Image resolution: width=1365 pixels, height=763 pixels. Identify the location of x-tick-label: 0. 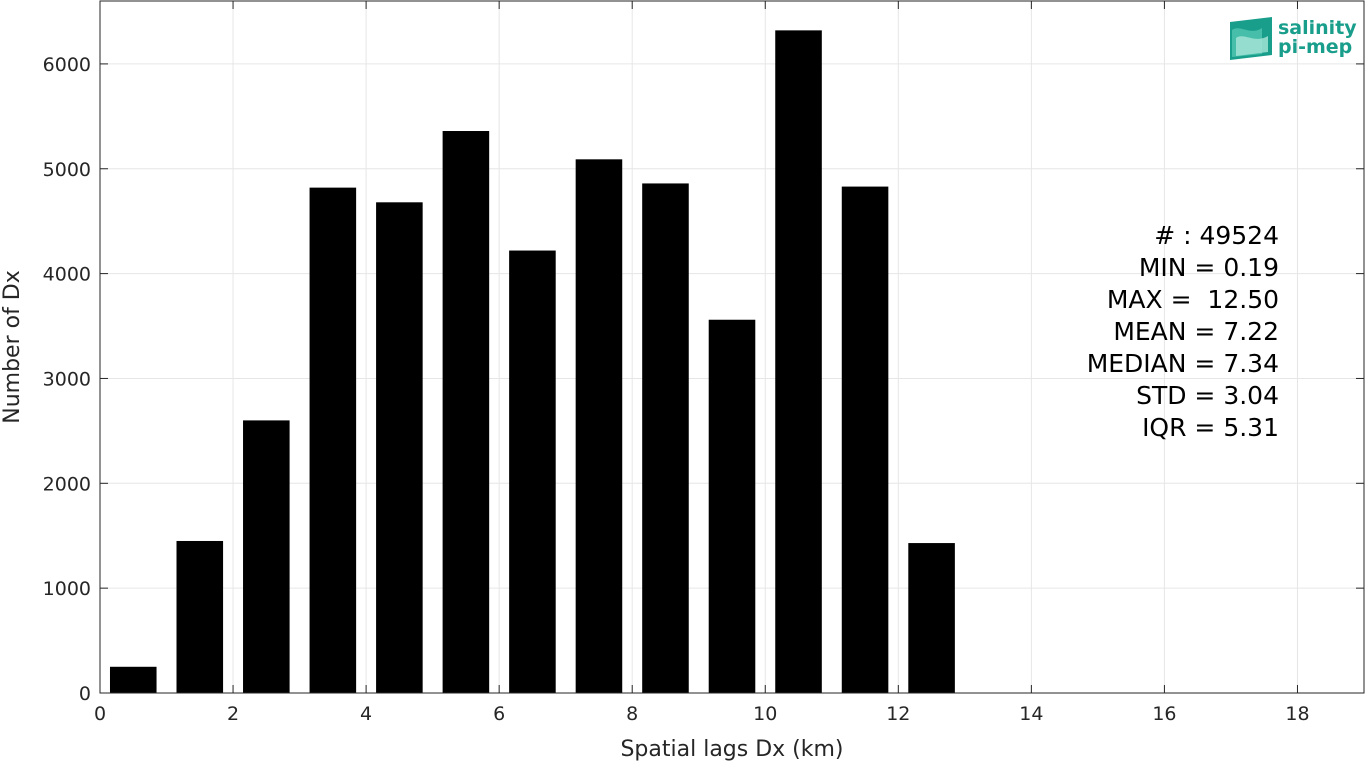
(100, 714).